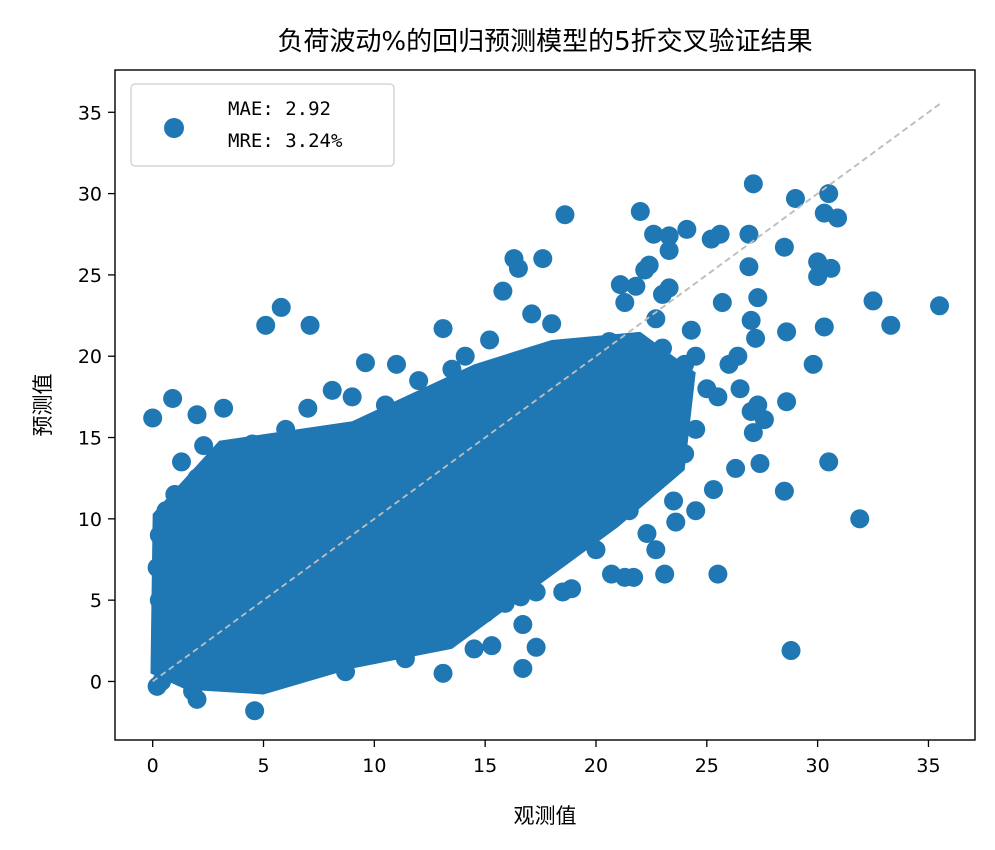 The height and width of the screenshot is (850, 995). I want to click on x-tick-label: 5, so click(263, 766).